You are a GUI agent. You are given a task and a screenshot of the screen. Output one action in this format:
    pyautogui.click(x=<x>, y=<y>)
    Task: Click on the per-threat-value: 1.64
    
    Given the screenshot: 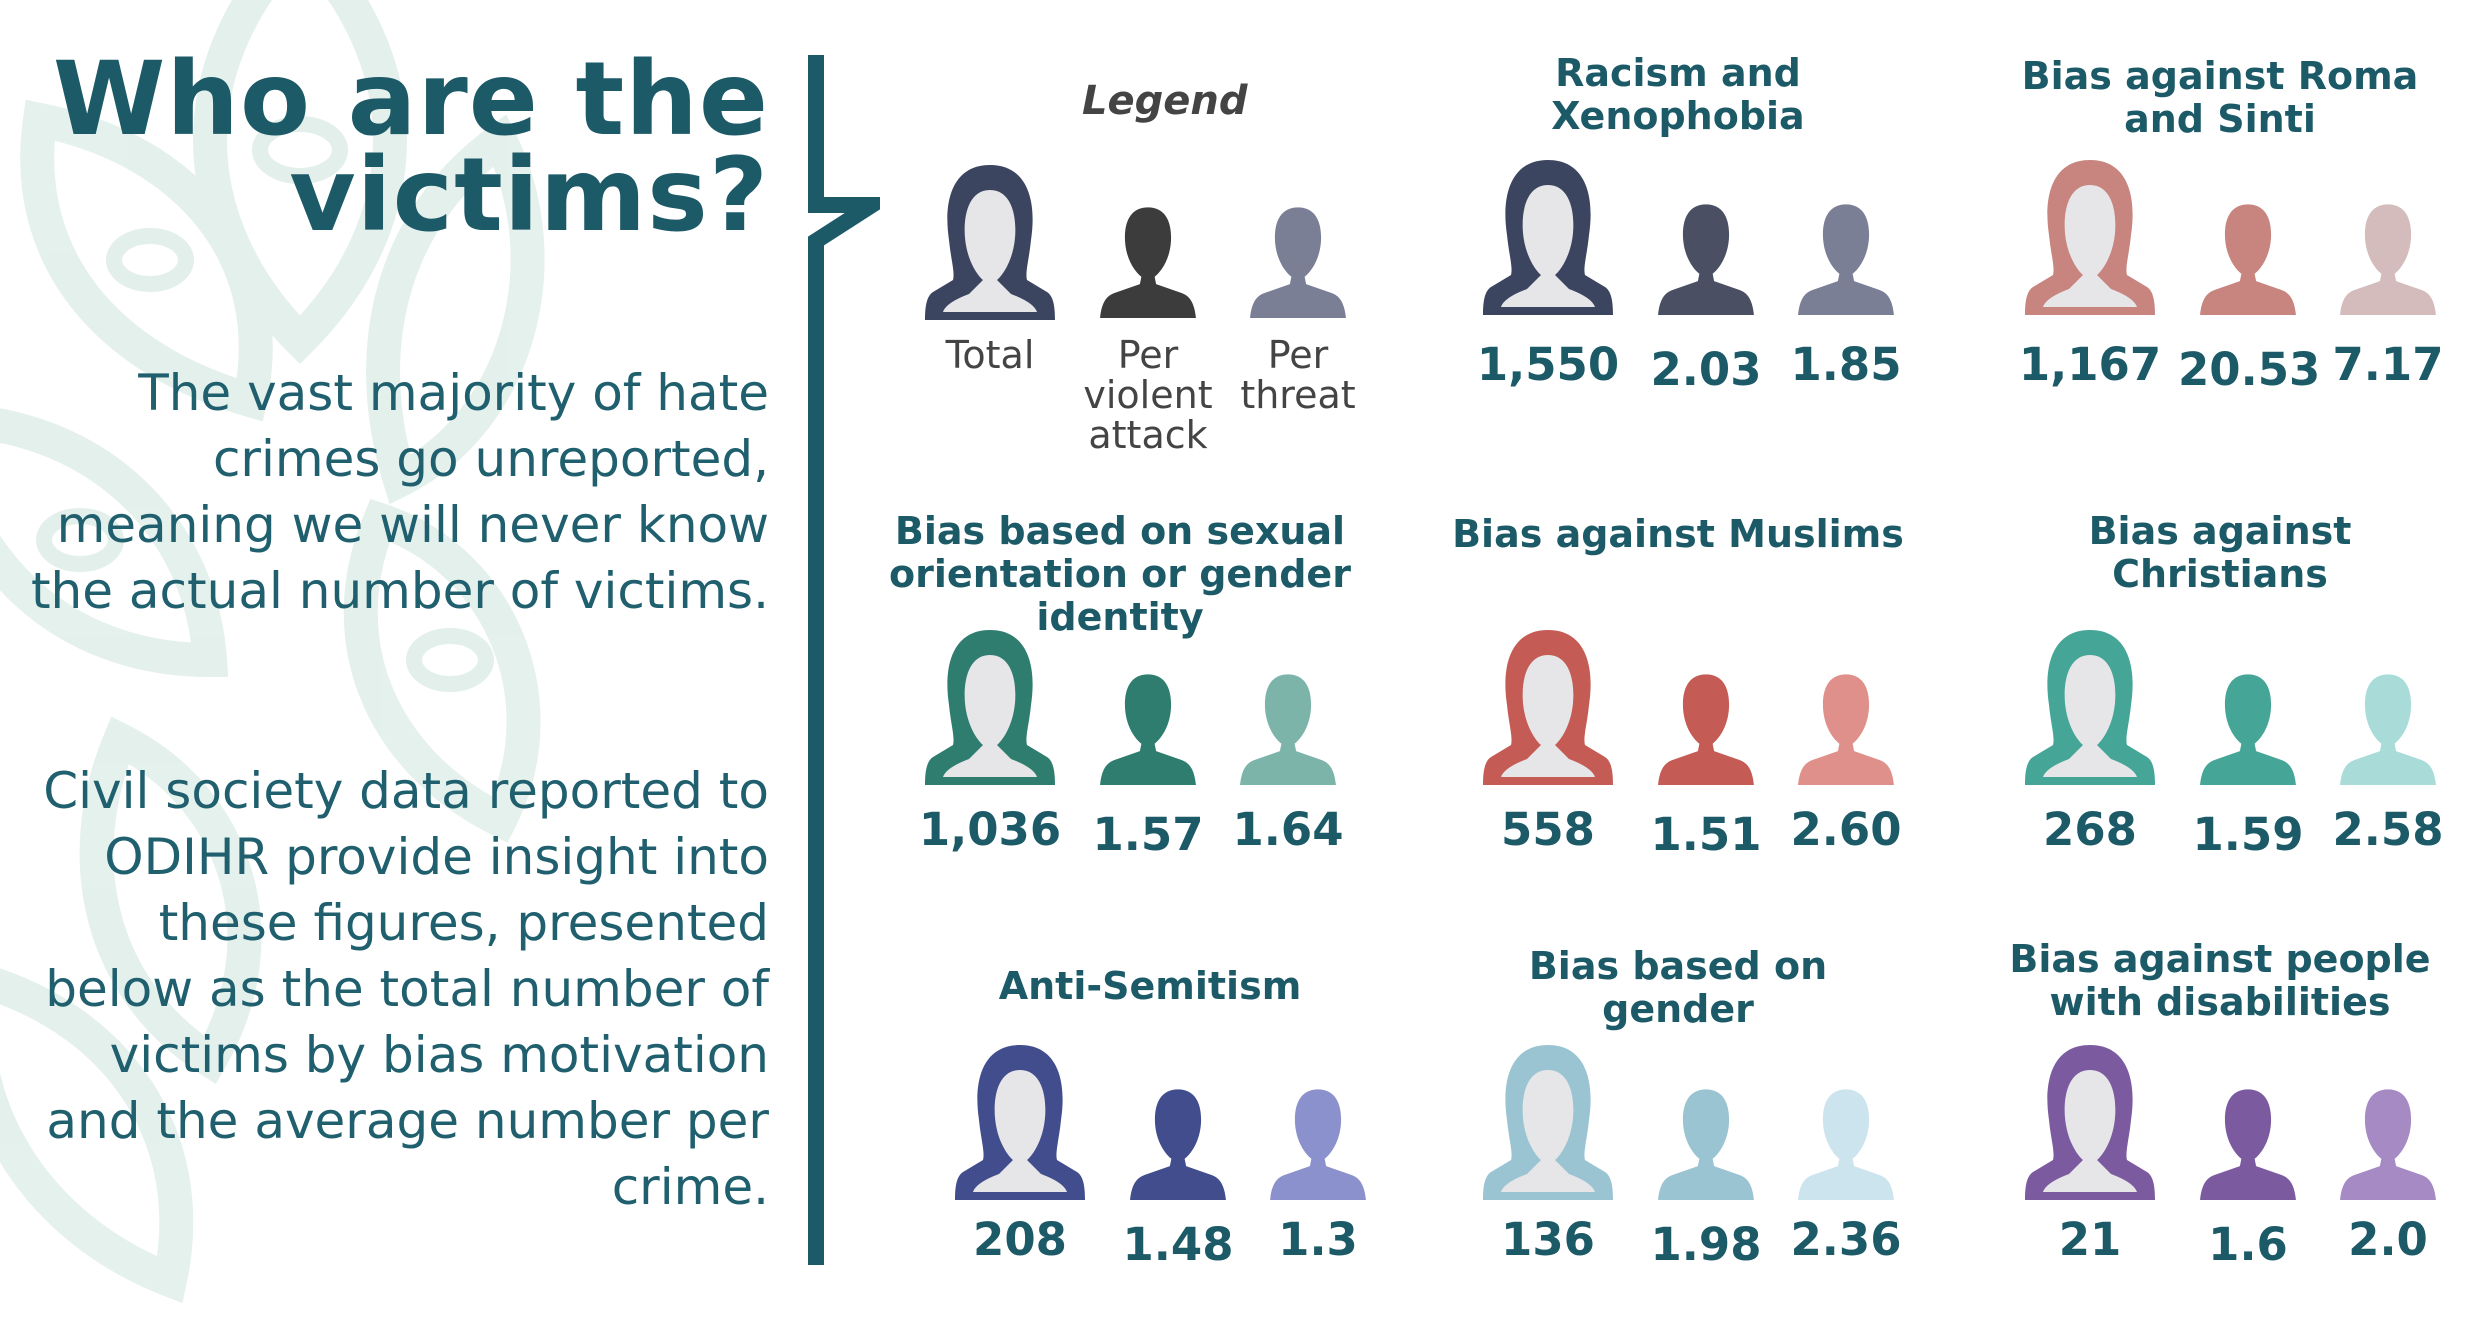 What is the action you would take?
    pyautogui.click(x=1288, y=829)
    